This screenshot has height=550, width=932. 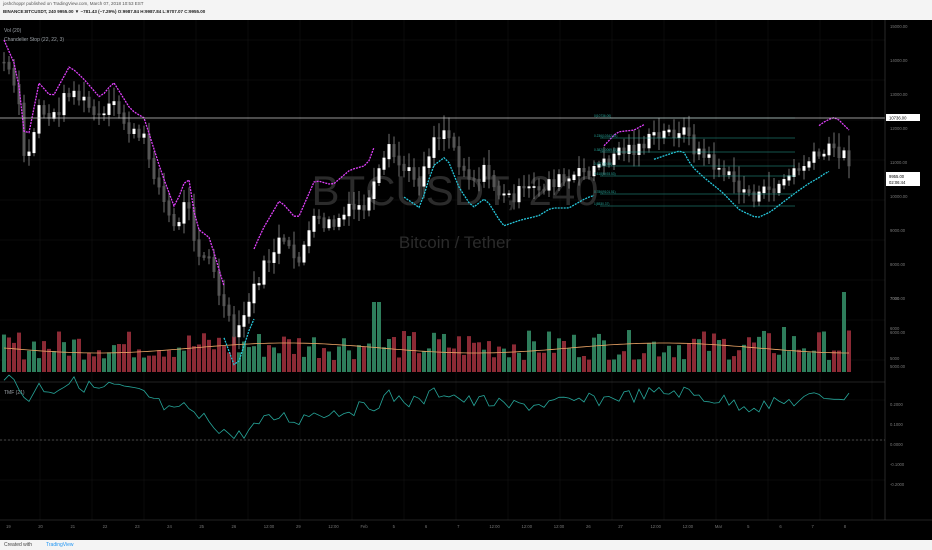 I want to click on fib-level-label: 0.5(9749.56), so click(x=603, y=164).